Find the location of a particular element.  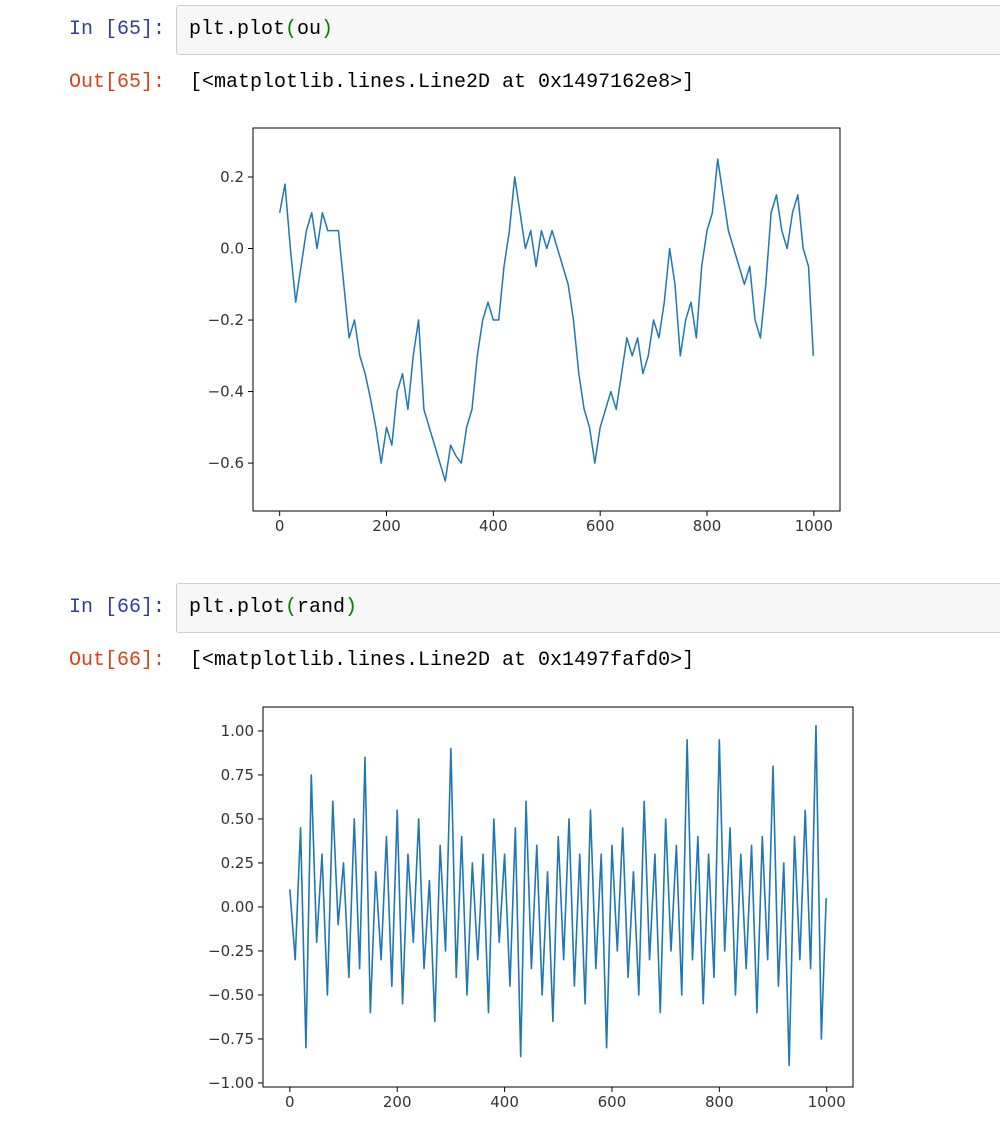

code: plt.plot(rand) is located at coordinates (273, 607).